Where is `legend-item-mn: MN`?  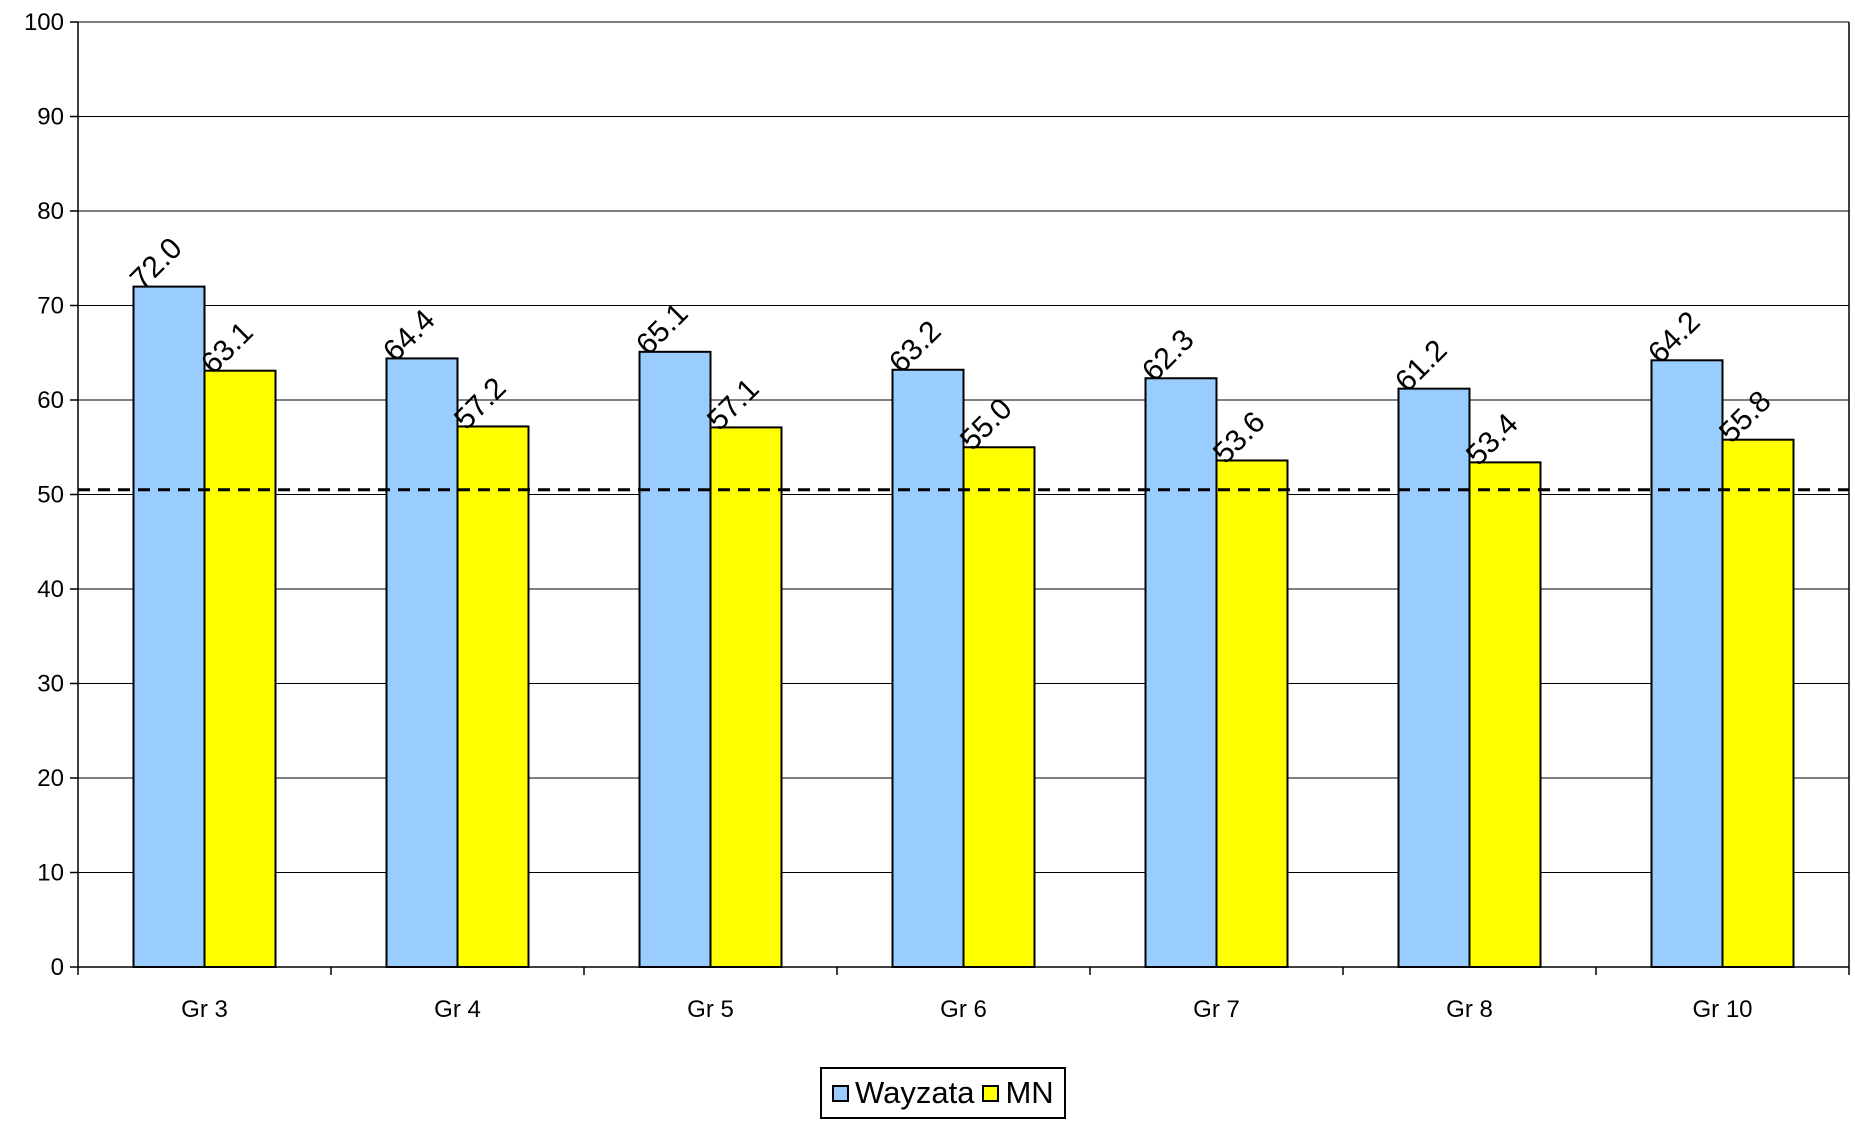
legend-item-mn: MN is located at coordinates (1018, 1093).